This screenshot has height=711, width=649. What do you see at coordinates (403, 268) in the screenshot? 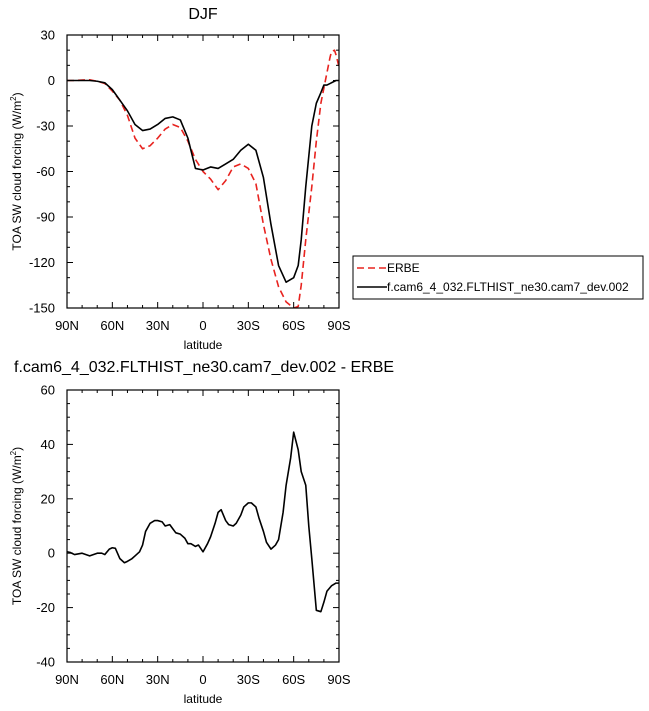
I see `legend-label: ERBE` at bounding box center [403, 268].